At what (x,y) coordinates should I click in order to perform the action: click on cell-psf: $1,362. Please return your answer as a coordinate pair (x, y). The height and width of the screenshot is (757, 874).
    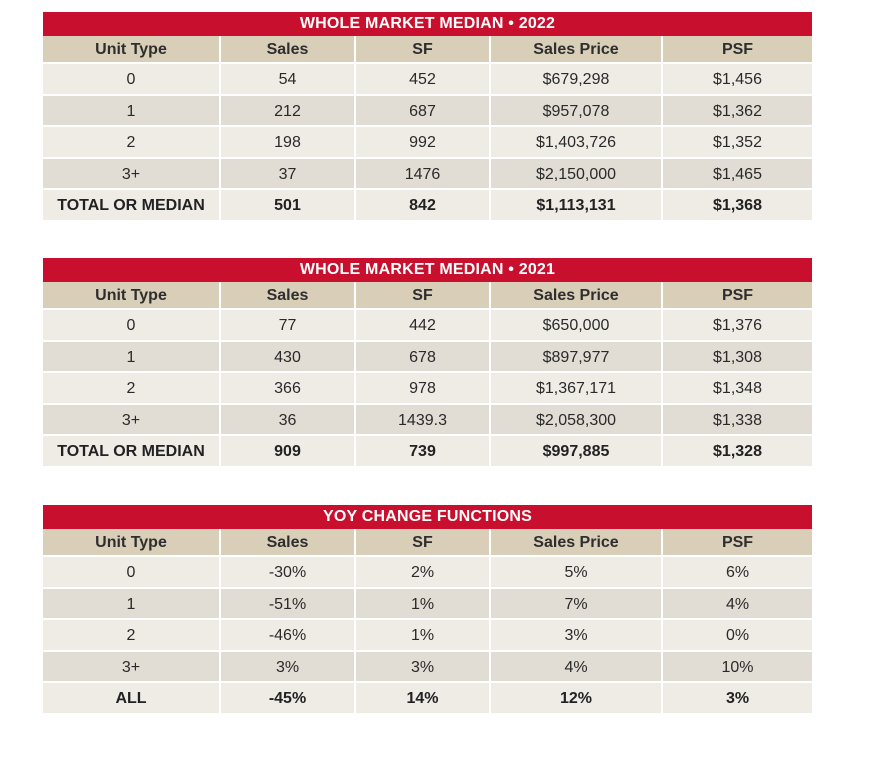
    Looking at the image, I should click on (737, 111).